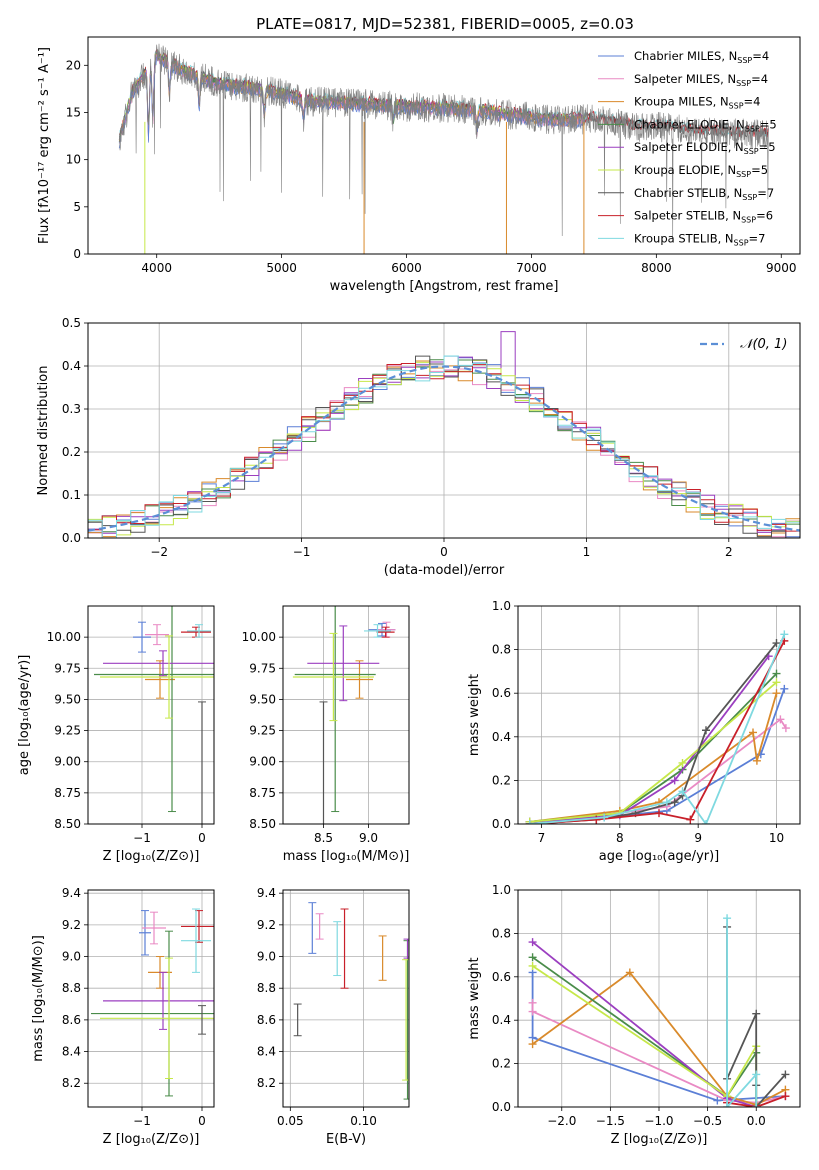  What do you see at coordinates (151, 856) in the screenshot?
I see `x-axis-label: Z [log₁₀(Z/Z⊙)]` at bounding box center [151, 856].